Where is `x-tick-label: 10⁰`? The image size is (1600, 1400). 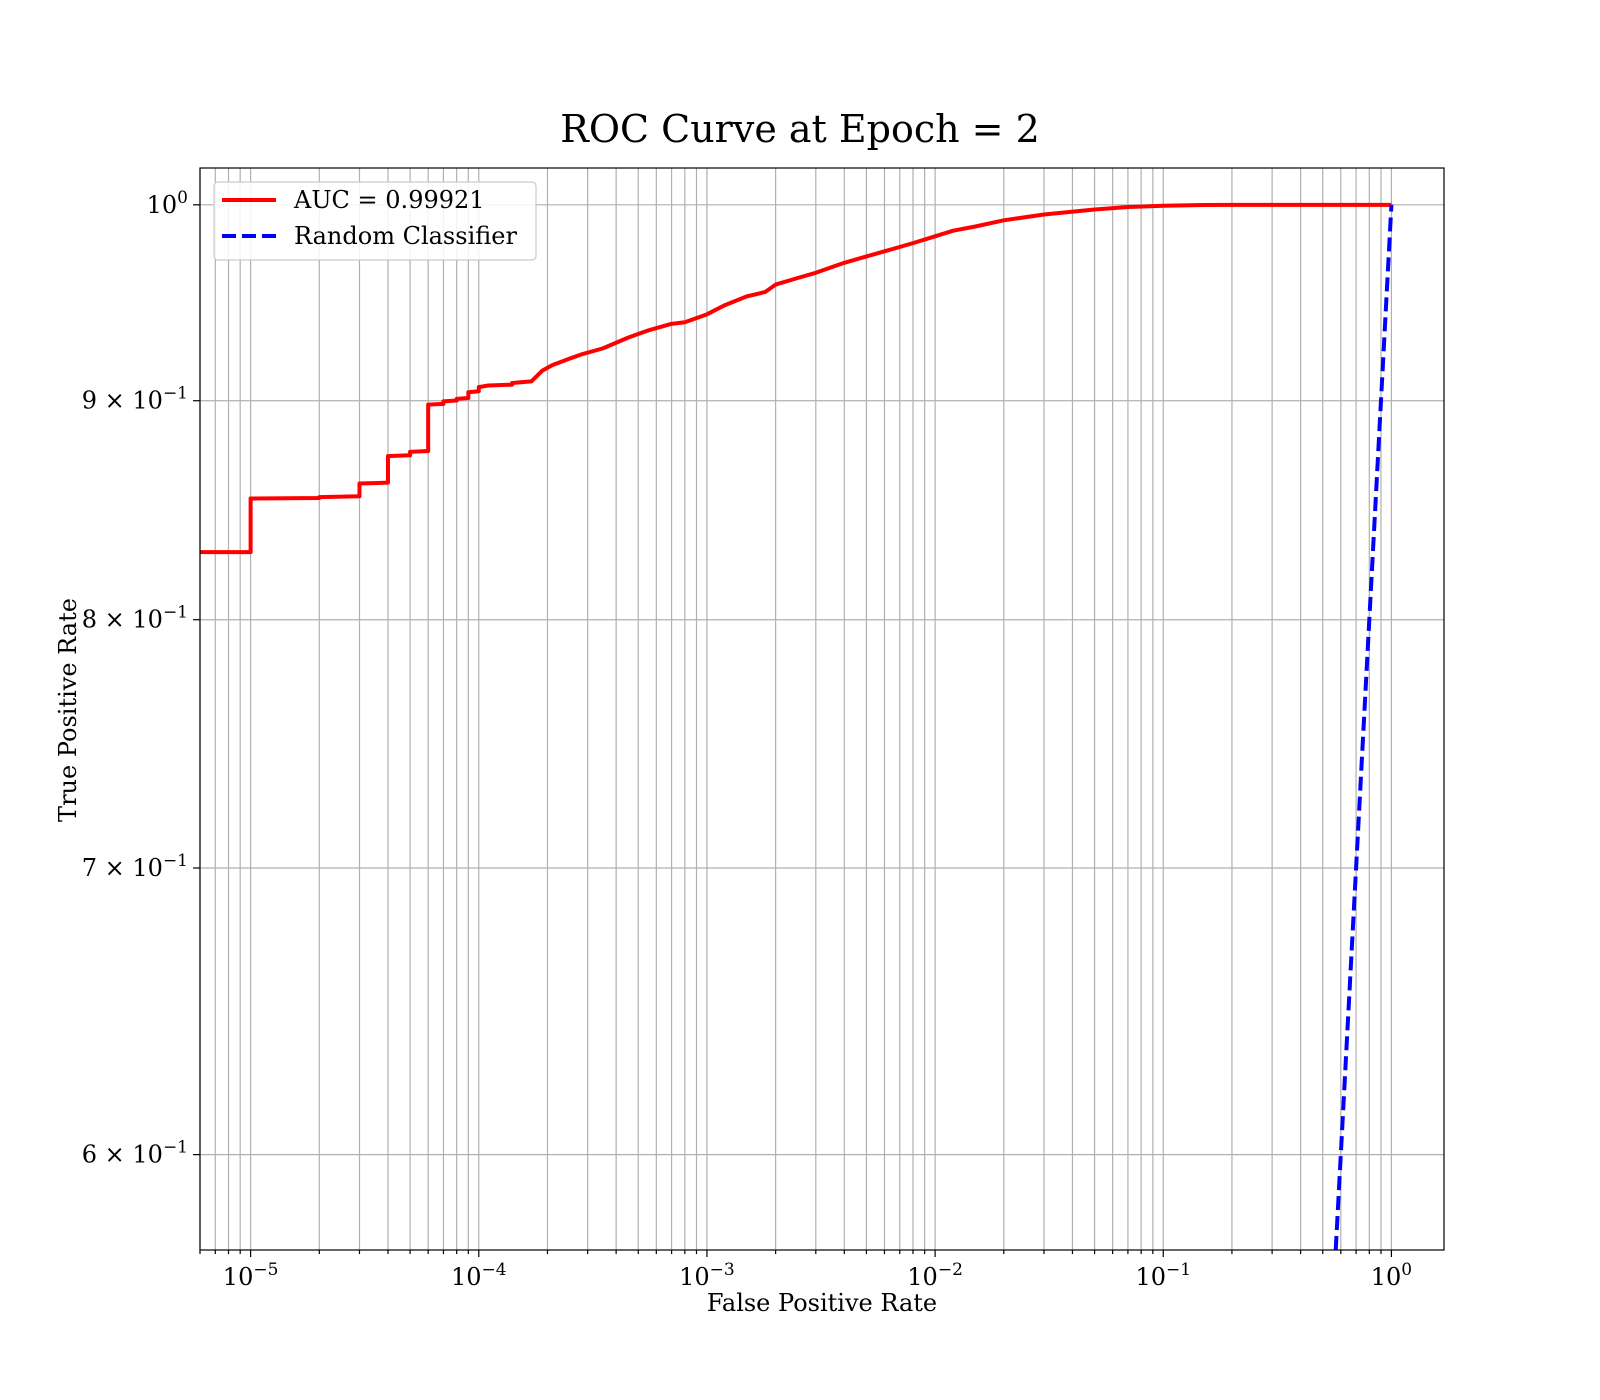 x-tick-label: 10⁰ is located at coordinates (1391, 1275).